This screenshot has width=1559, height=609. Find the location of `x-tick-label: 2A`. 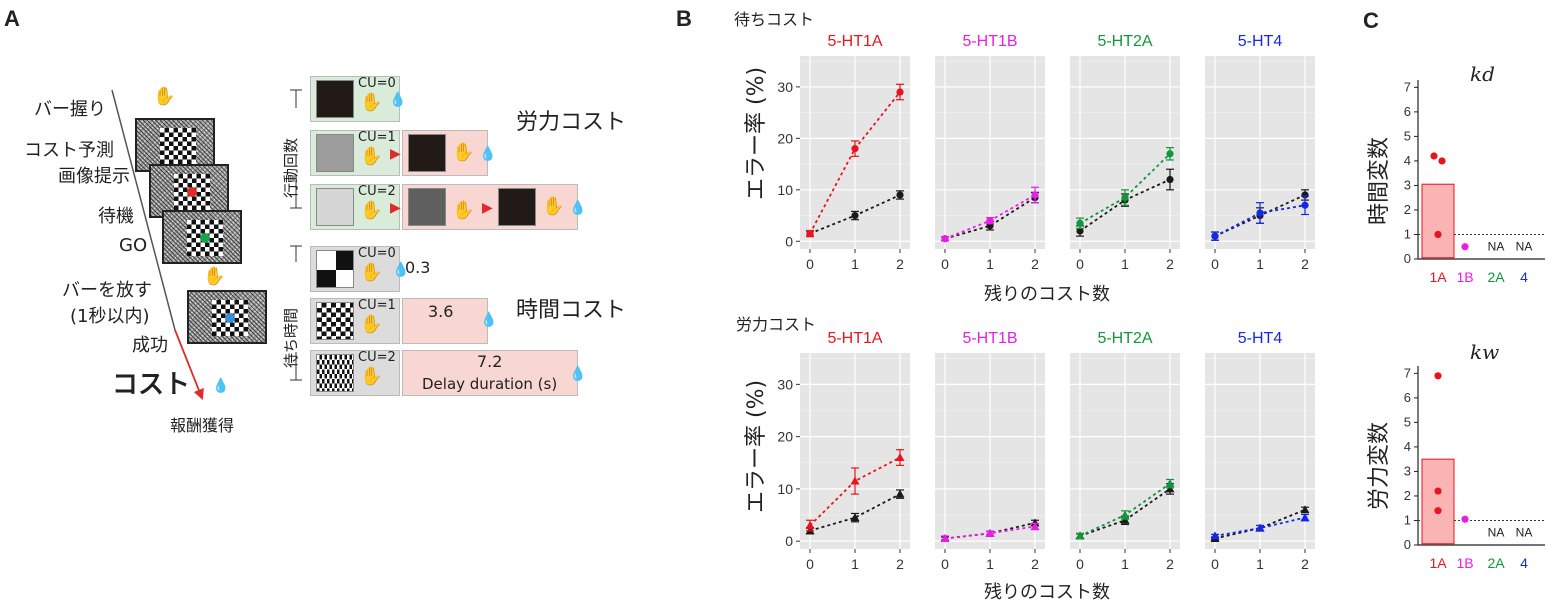

x-tick-label: 2A is located at coordinates (1496, 563).